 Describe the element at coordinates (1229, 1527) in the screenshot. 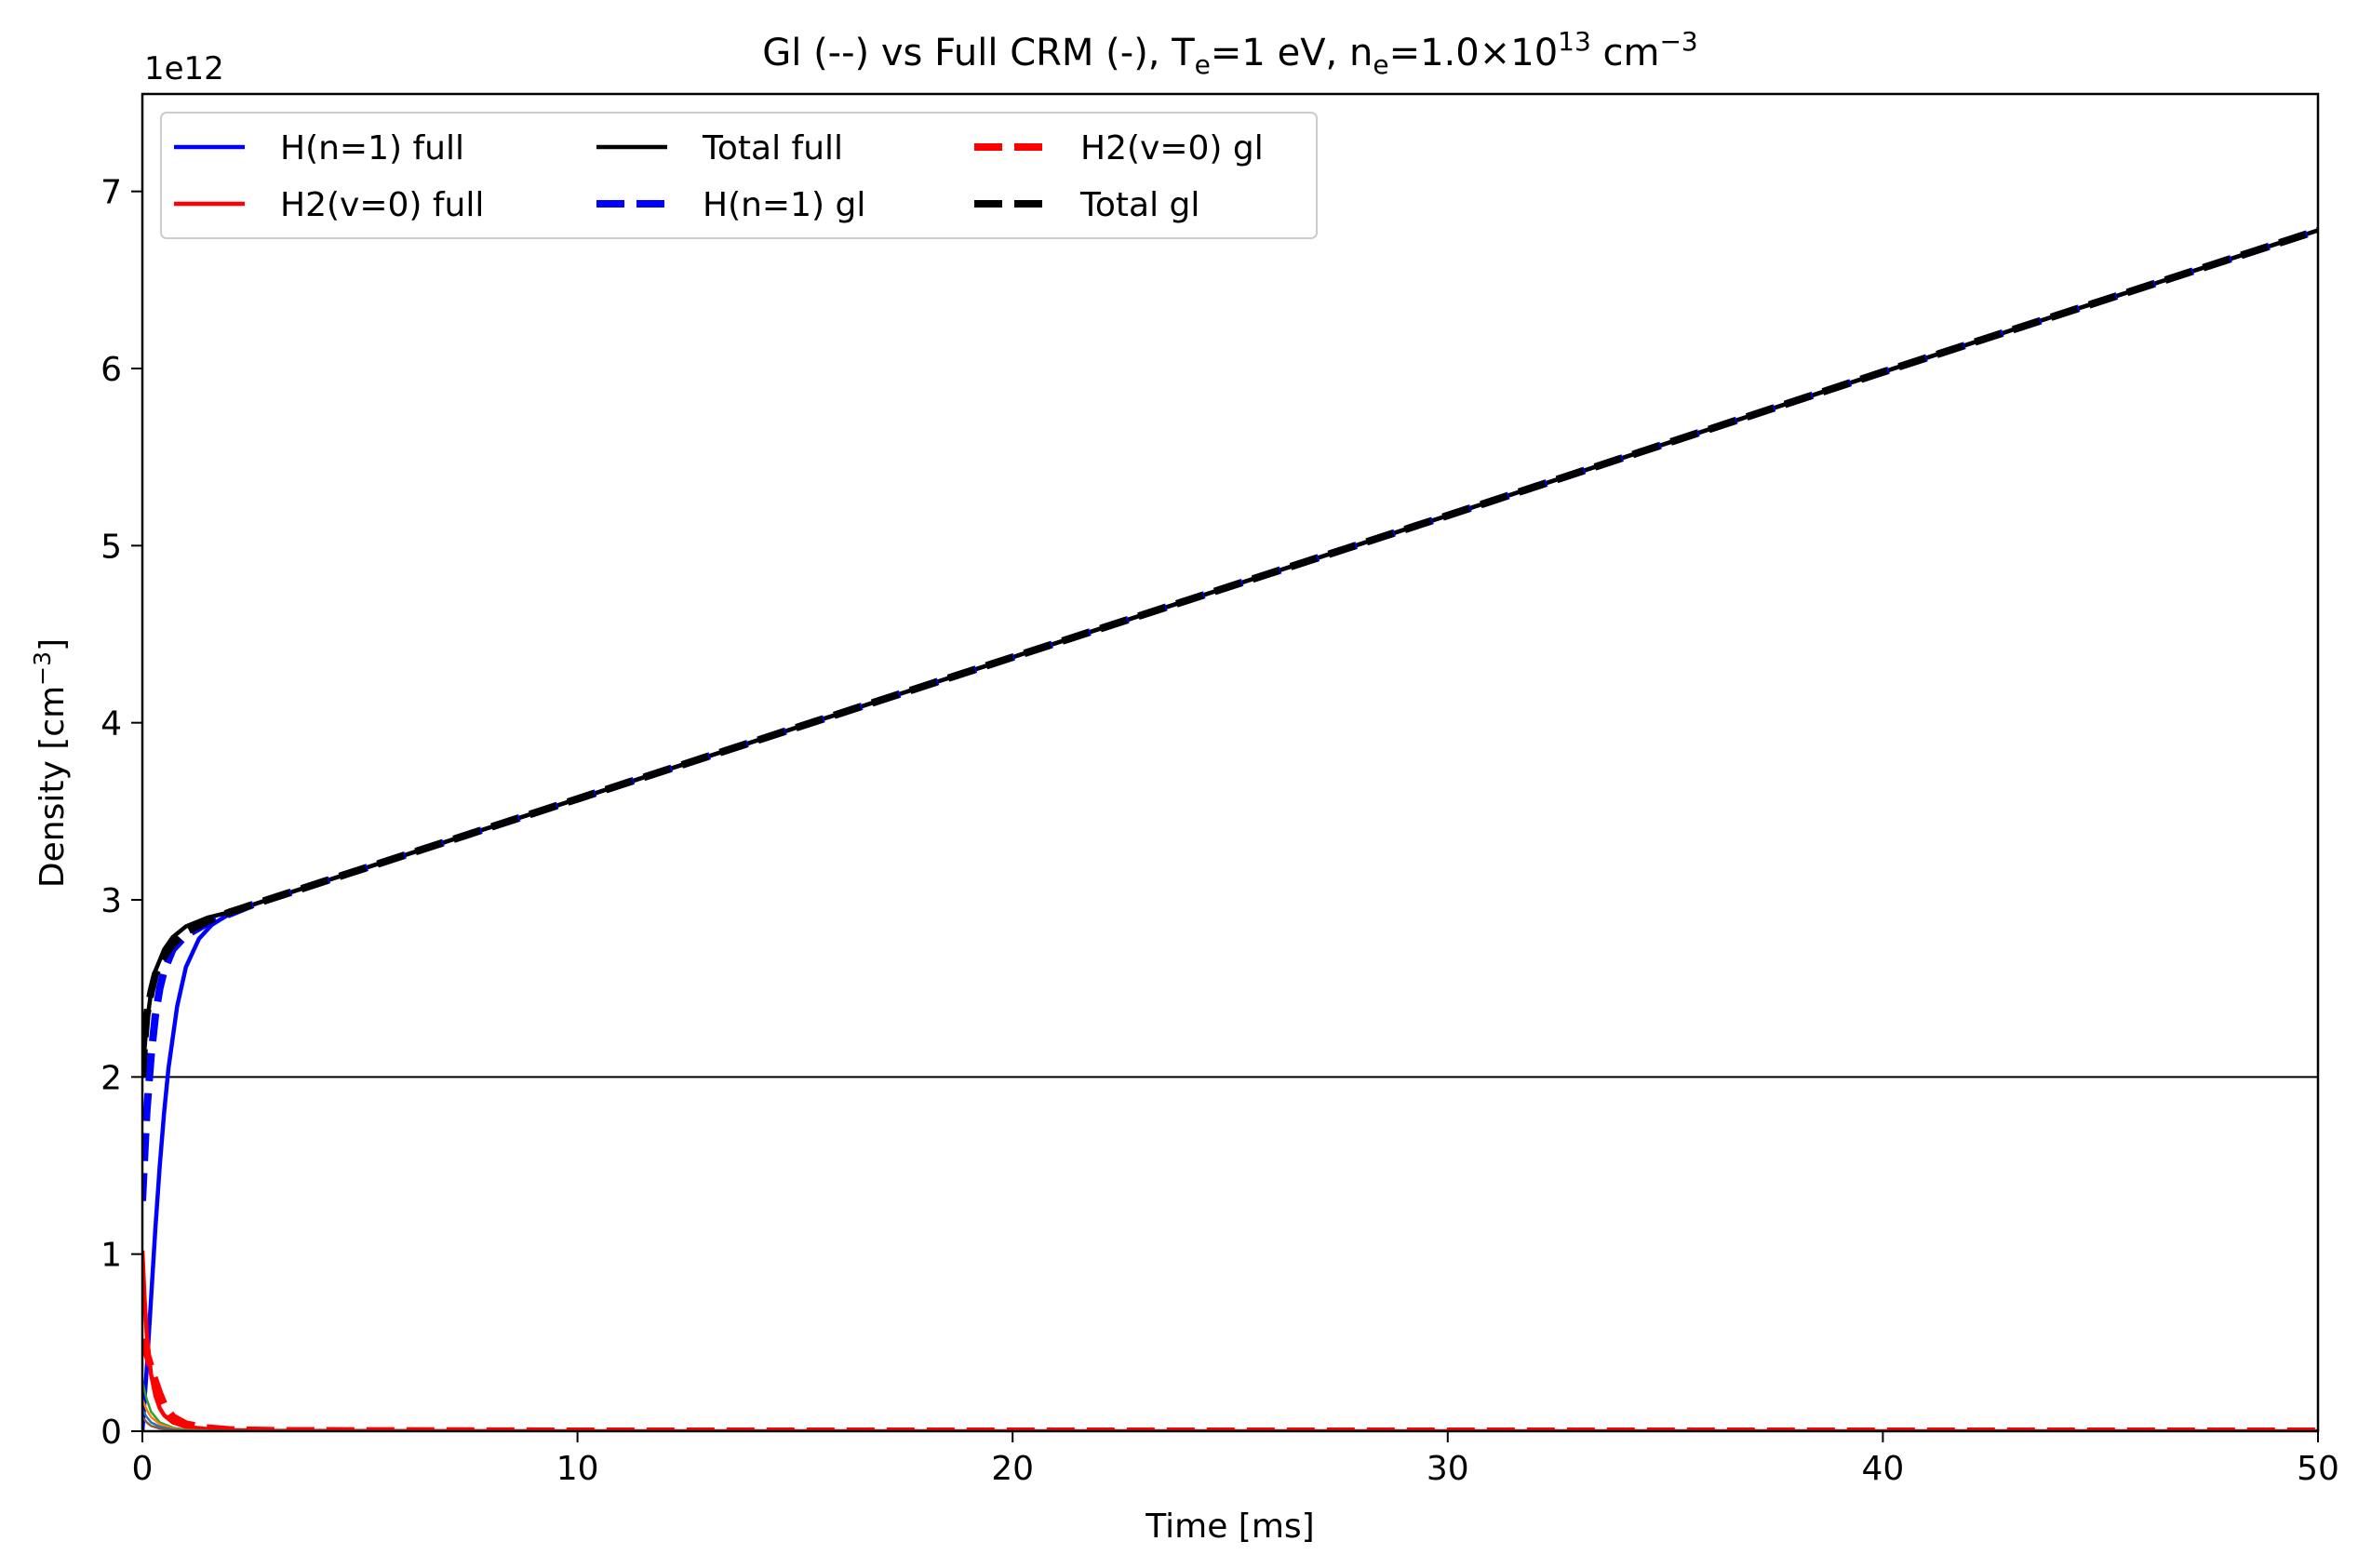

I see `x-axis-label: Time [ms]` at that location.